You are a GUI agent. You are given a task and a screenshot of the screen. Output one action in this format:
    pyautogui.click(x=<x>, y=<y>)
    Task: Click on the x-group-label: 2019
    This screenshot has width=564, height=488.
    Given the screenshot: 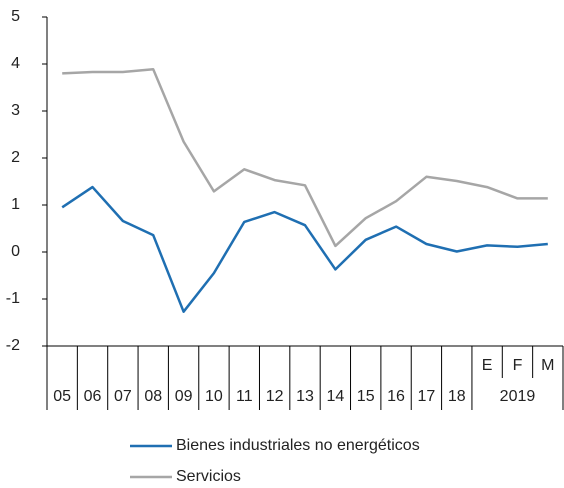 What is the action you would take?
    pyautogui.click(x=518, y=396)
    